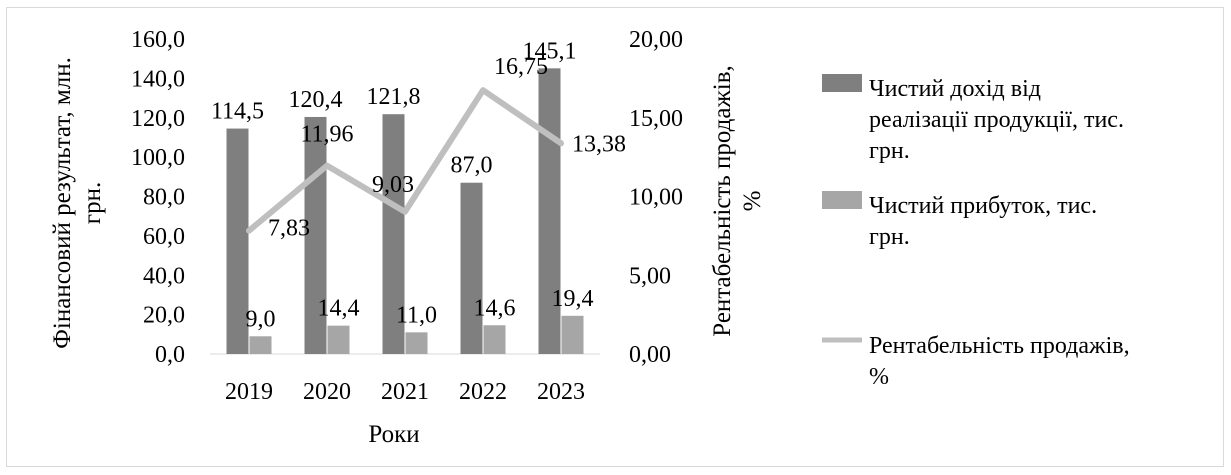 The image size is (1231, 475). Describe the element at coordinates (416, 315) in the screenshot. I see `profit-data-label: 11,0` at that location.